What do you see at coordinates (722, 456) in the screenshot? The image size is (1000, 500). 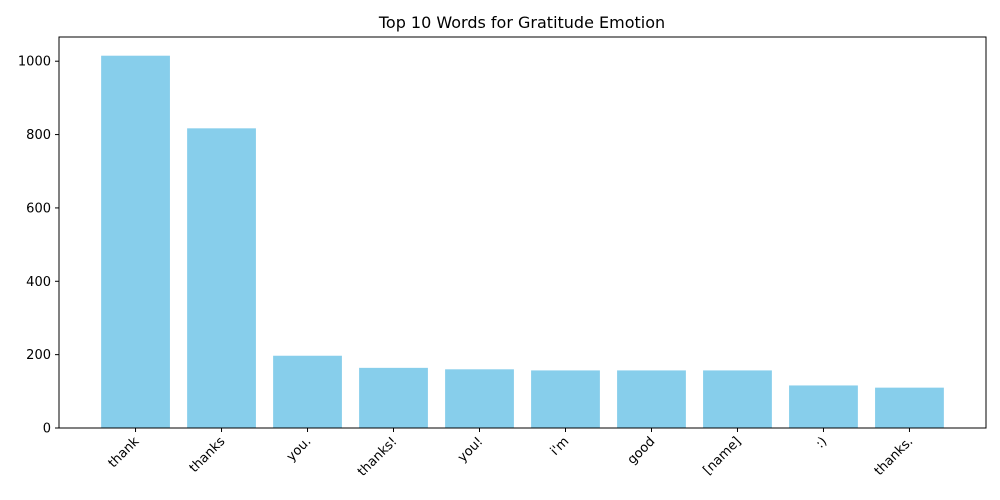 I see `x-tick-label-7: [name]` at bounding box center [722, 456].